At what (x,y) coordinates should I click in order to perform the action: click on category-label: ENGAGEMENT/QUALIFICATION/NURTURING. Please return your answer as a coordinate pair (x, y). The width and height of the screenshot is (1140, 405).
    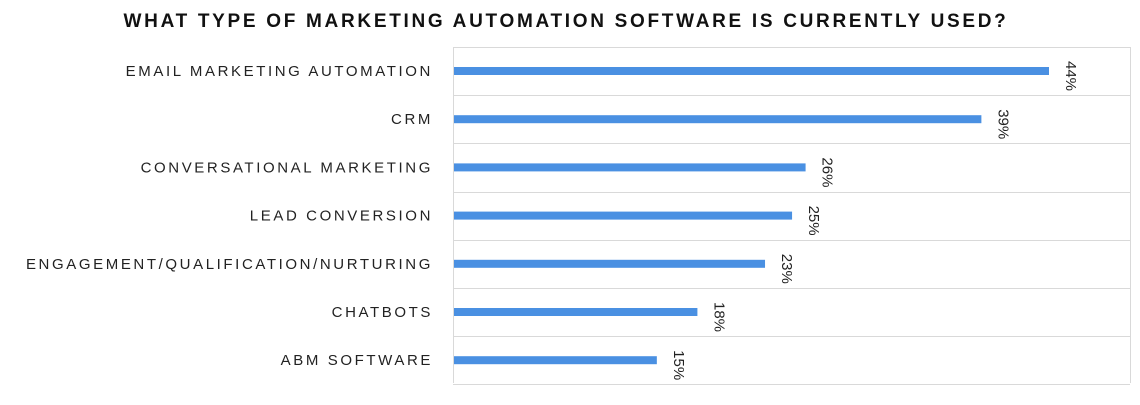
    Looking at the image, I should click on (229, 264).